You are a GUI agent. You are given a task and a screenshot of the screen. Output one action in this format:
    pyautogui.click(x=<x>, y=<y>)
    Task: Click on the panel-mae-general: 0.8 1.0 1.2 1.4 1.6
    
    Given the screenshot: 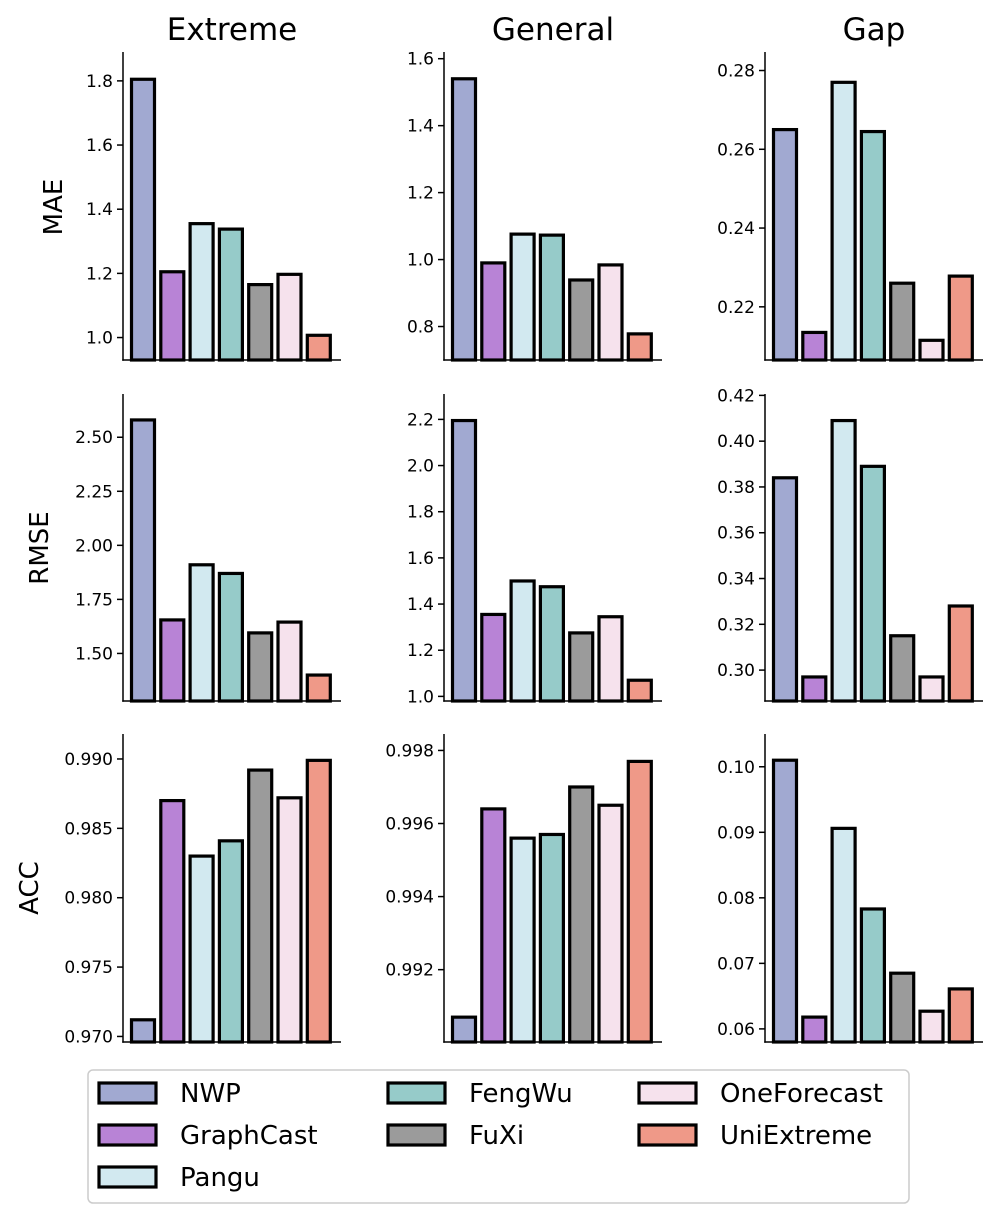 What is the action you would take?
    pyautogui.click(x=534, y=206)
    